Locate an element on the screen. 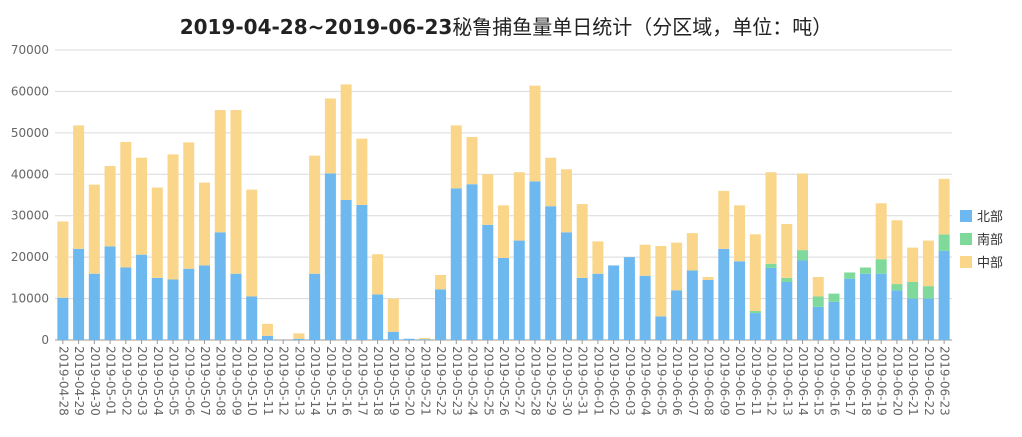 This screenshot has width=1022, height=437. x-tick-label: 2019-05-25 is located at coordinates (488, 381).